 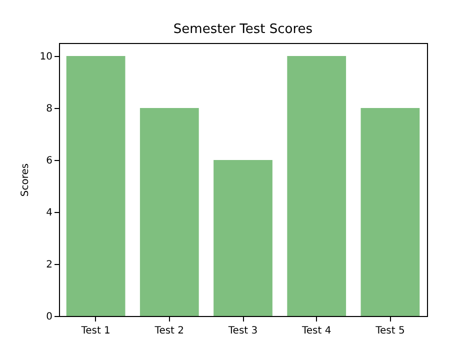 I want to click on chart-title: Semester Test Scores, so click(x=243, y=29).